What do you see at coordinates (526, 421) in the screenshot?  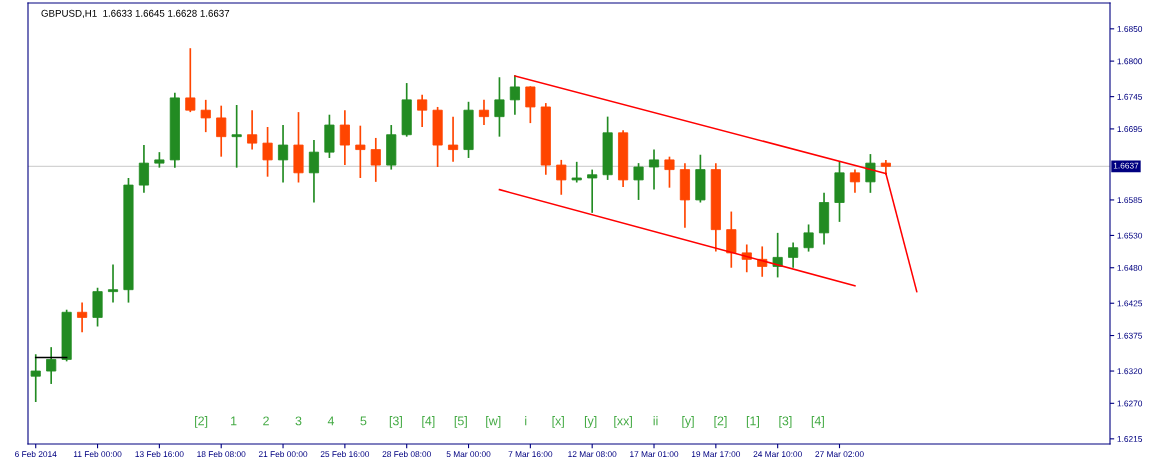 I see `annotation: i` at bounding box center [526, 421].